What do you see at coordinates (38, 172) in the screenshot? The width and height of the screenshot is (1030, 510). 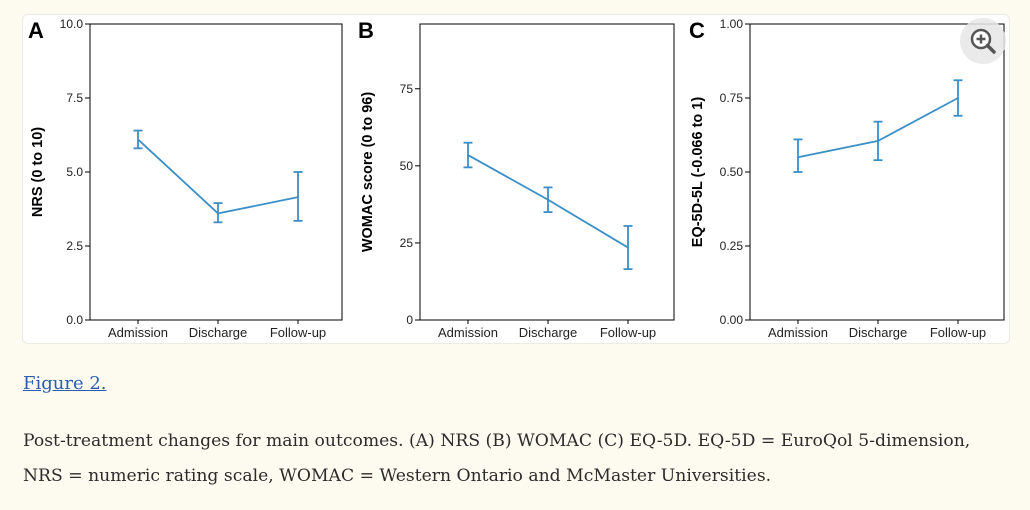 I see `y-axis-label: NRS (0 to 10)` at bounding box center [38, 172].